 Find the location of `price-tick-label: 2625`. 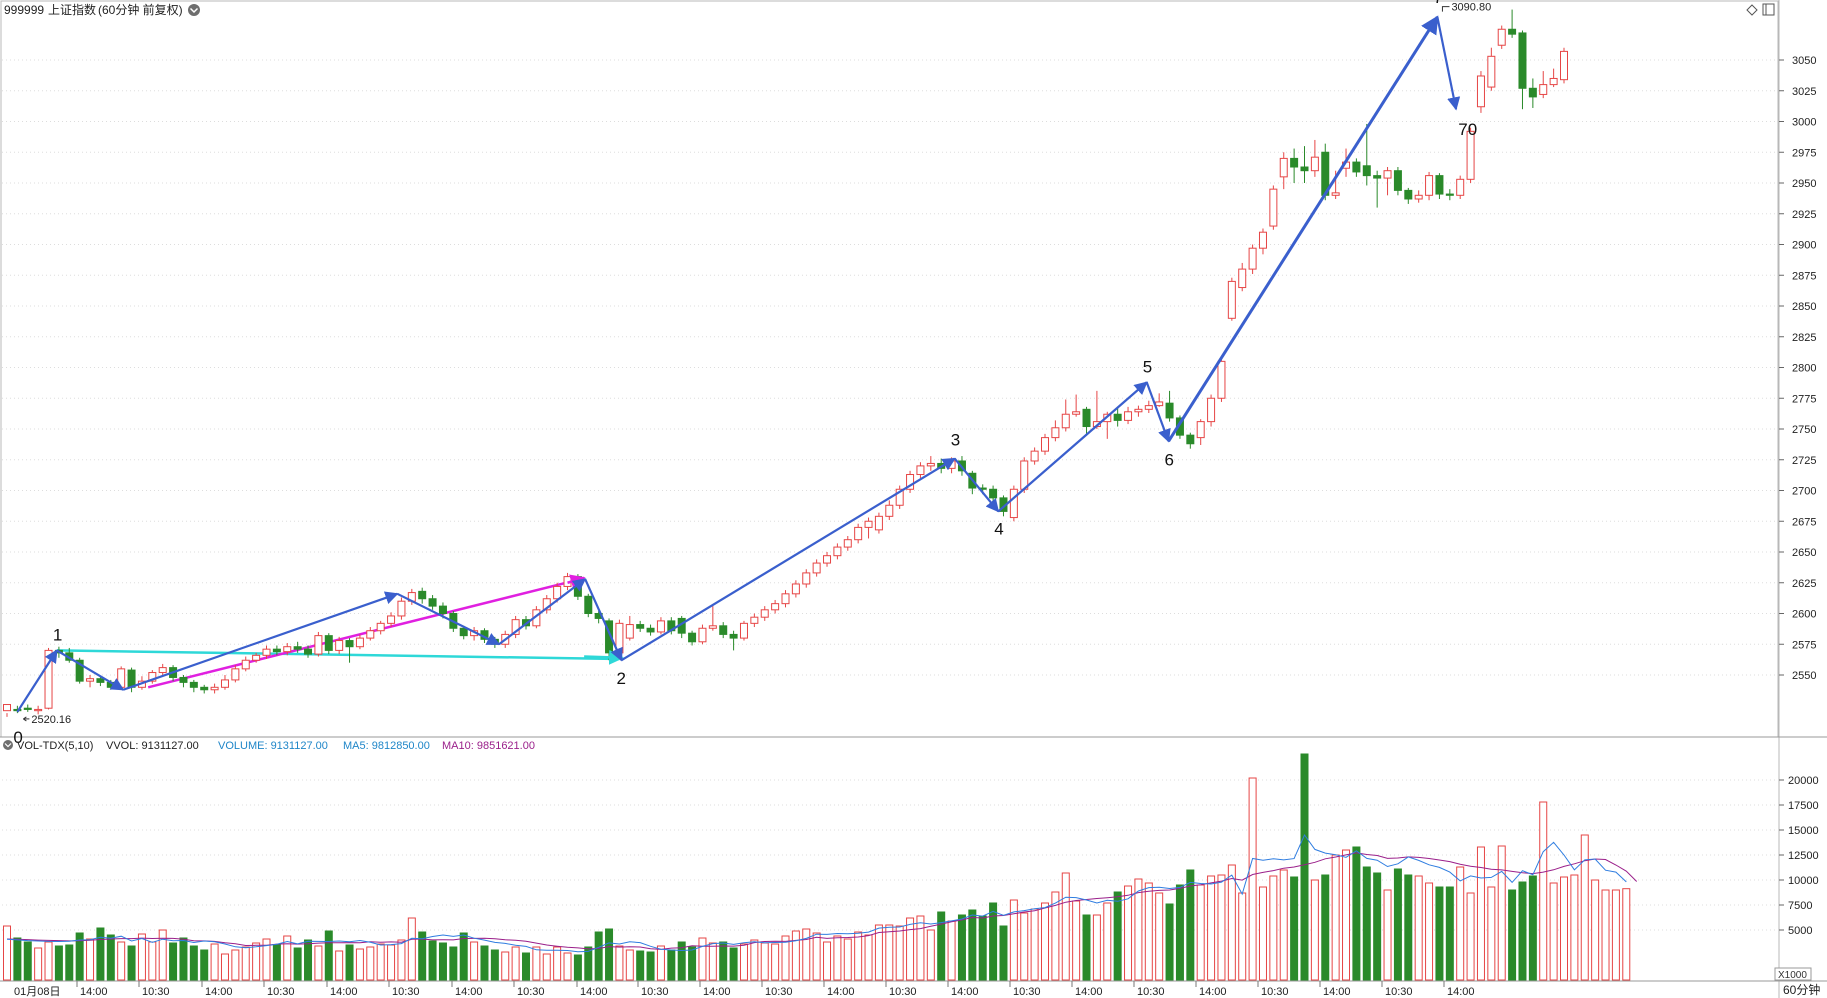

price-tick-label: 2625 is located at coordinates (1804, 584).